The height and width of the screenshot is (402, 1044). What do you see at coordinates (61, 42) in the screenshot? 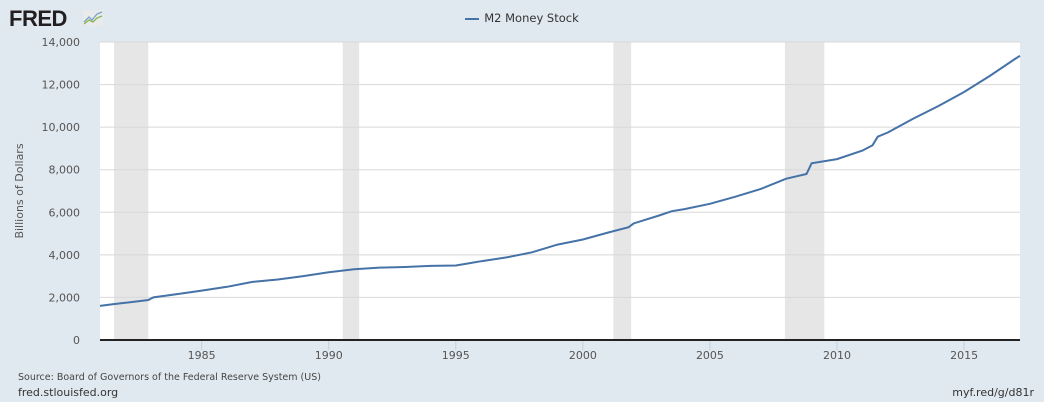
I see `y-tick-label: 14,000` at bounding box center [61, 42].